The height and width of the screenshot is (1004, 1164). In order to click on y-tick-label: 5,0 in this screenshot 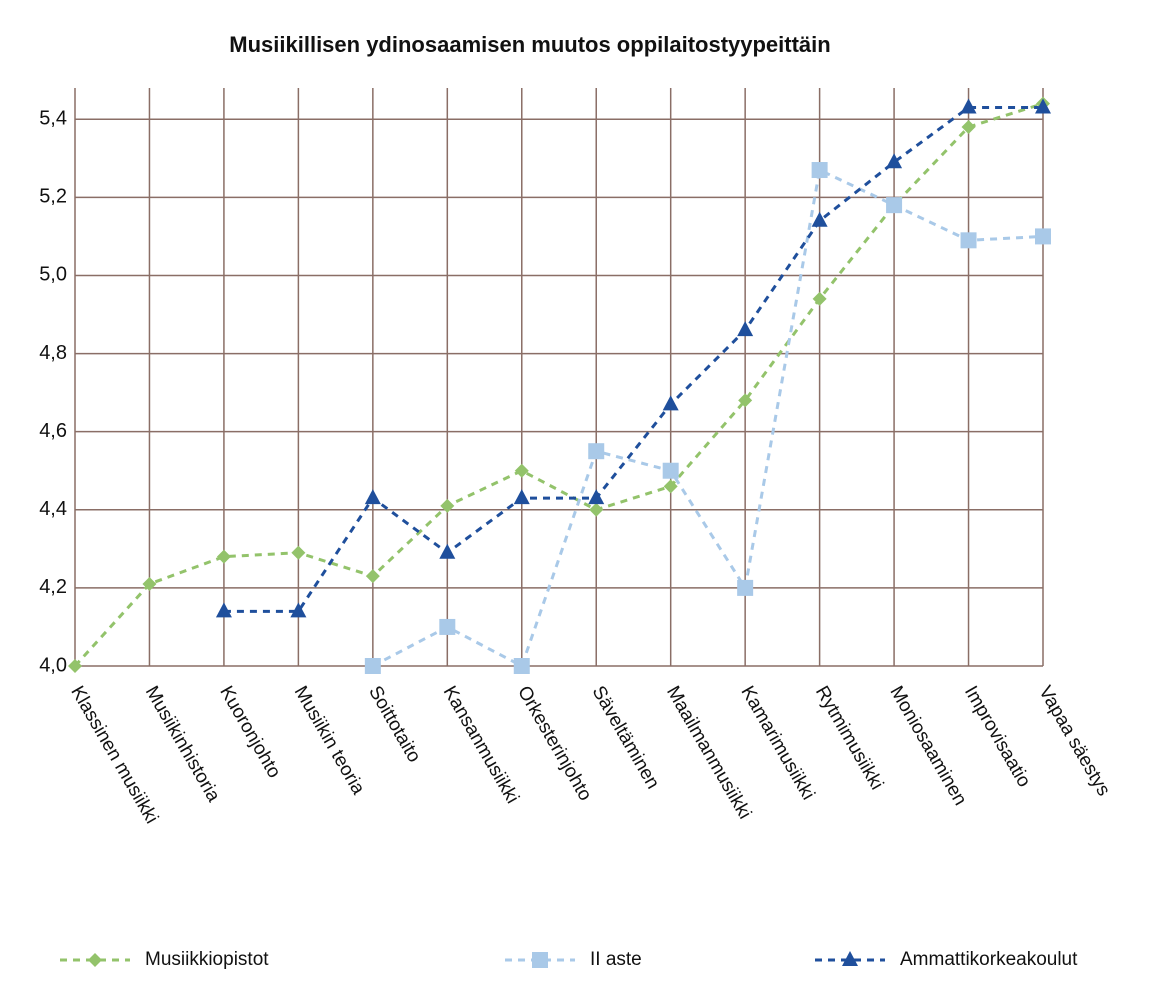, I will do `click(53, 275)`.